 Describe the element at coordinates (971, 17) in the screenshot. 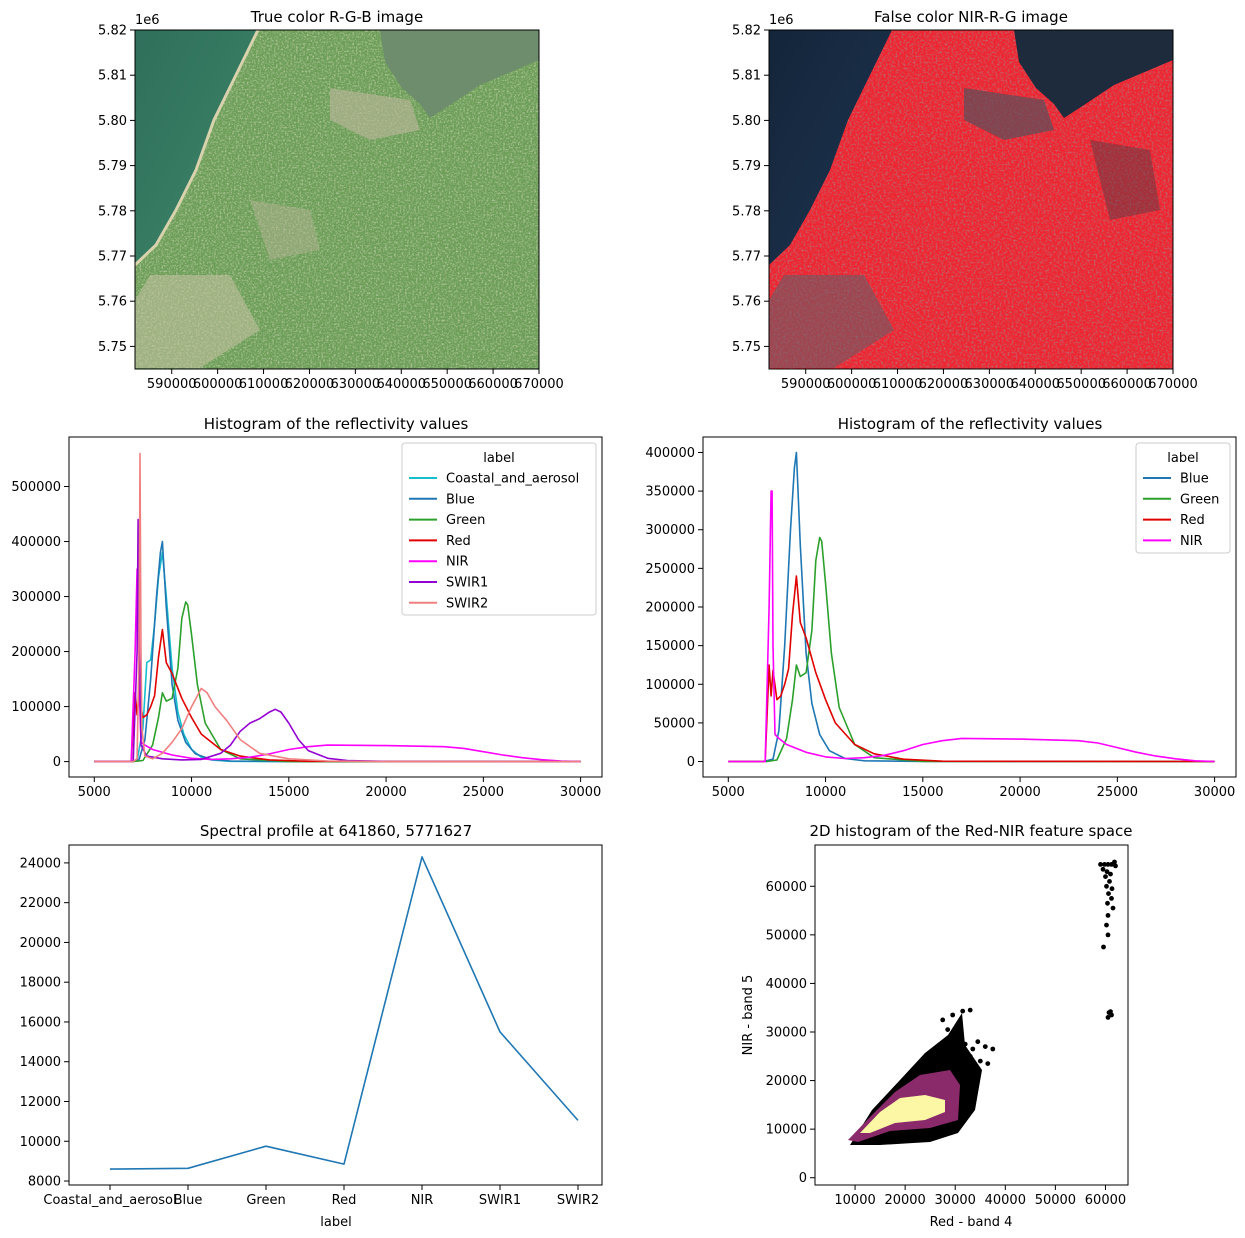

I see `panel-title: False color NIR-R-G image` at that location.